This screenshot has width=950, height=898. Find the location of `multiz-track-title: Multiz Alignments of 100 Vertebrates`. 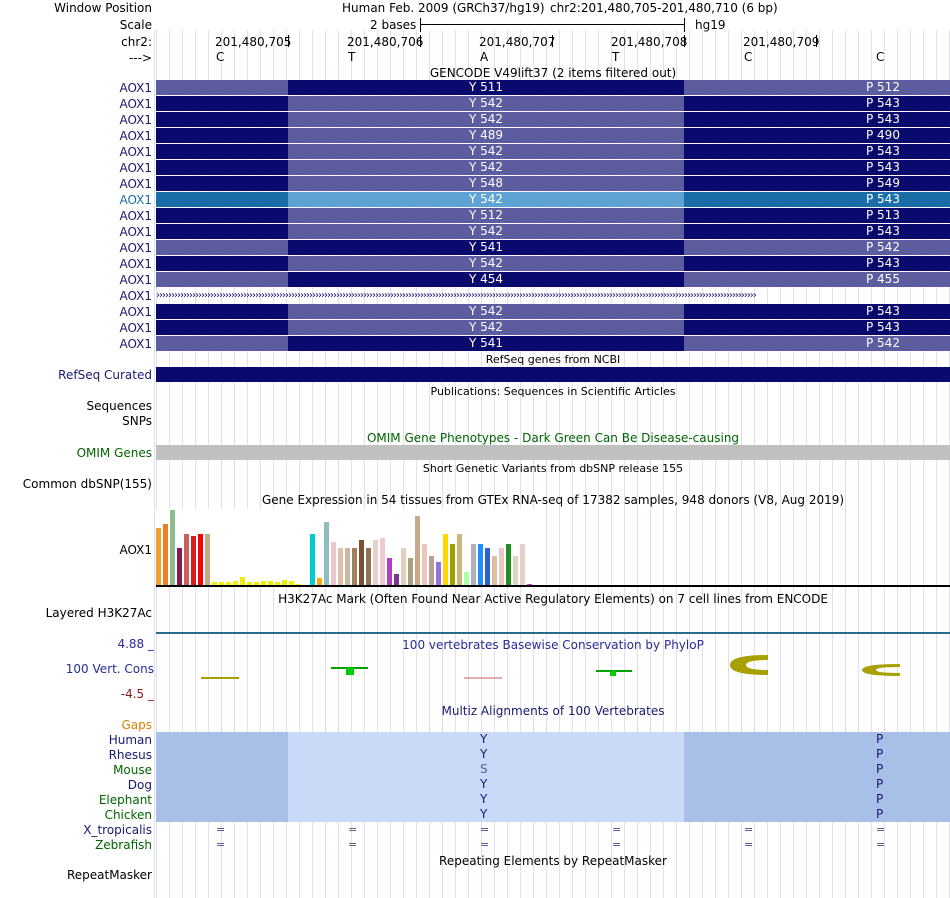

multiz-track-title: Multiz Alignments of 100 Vertebrates is located at coordinates (553, 711).